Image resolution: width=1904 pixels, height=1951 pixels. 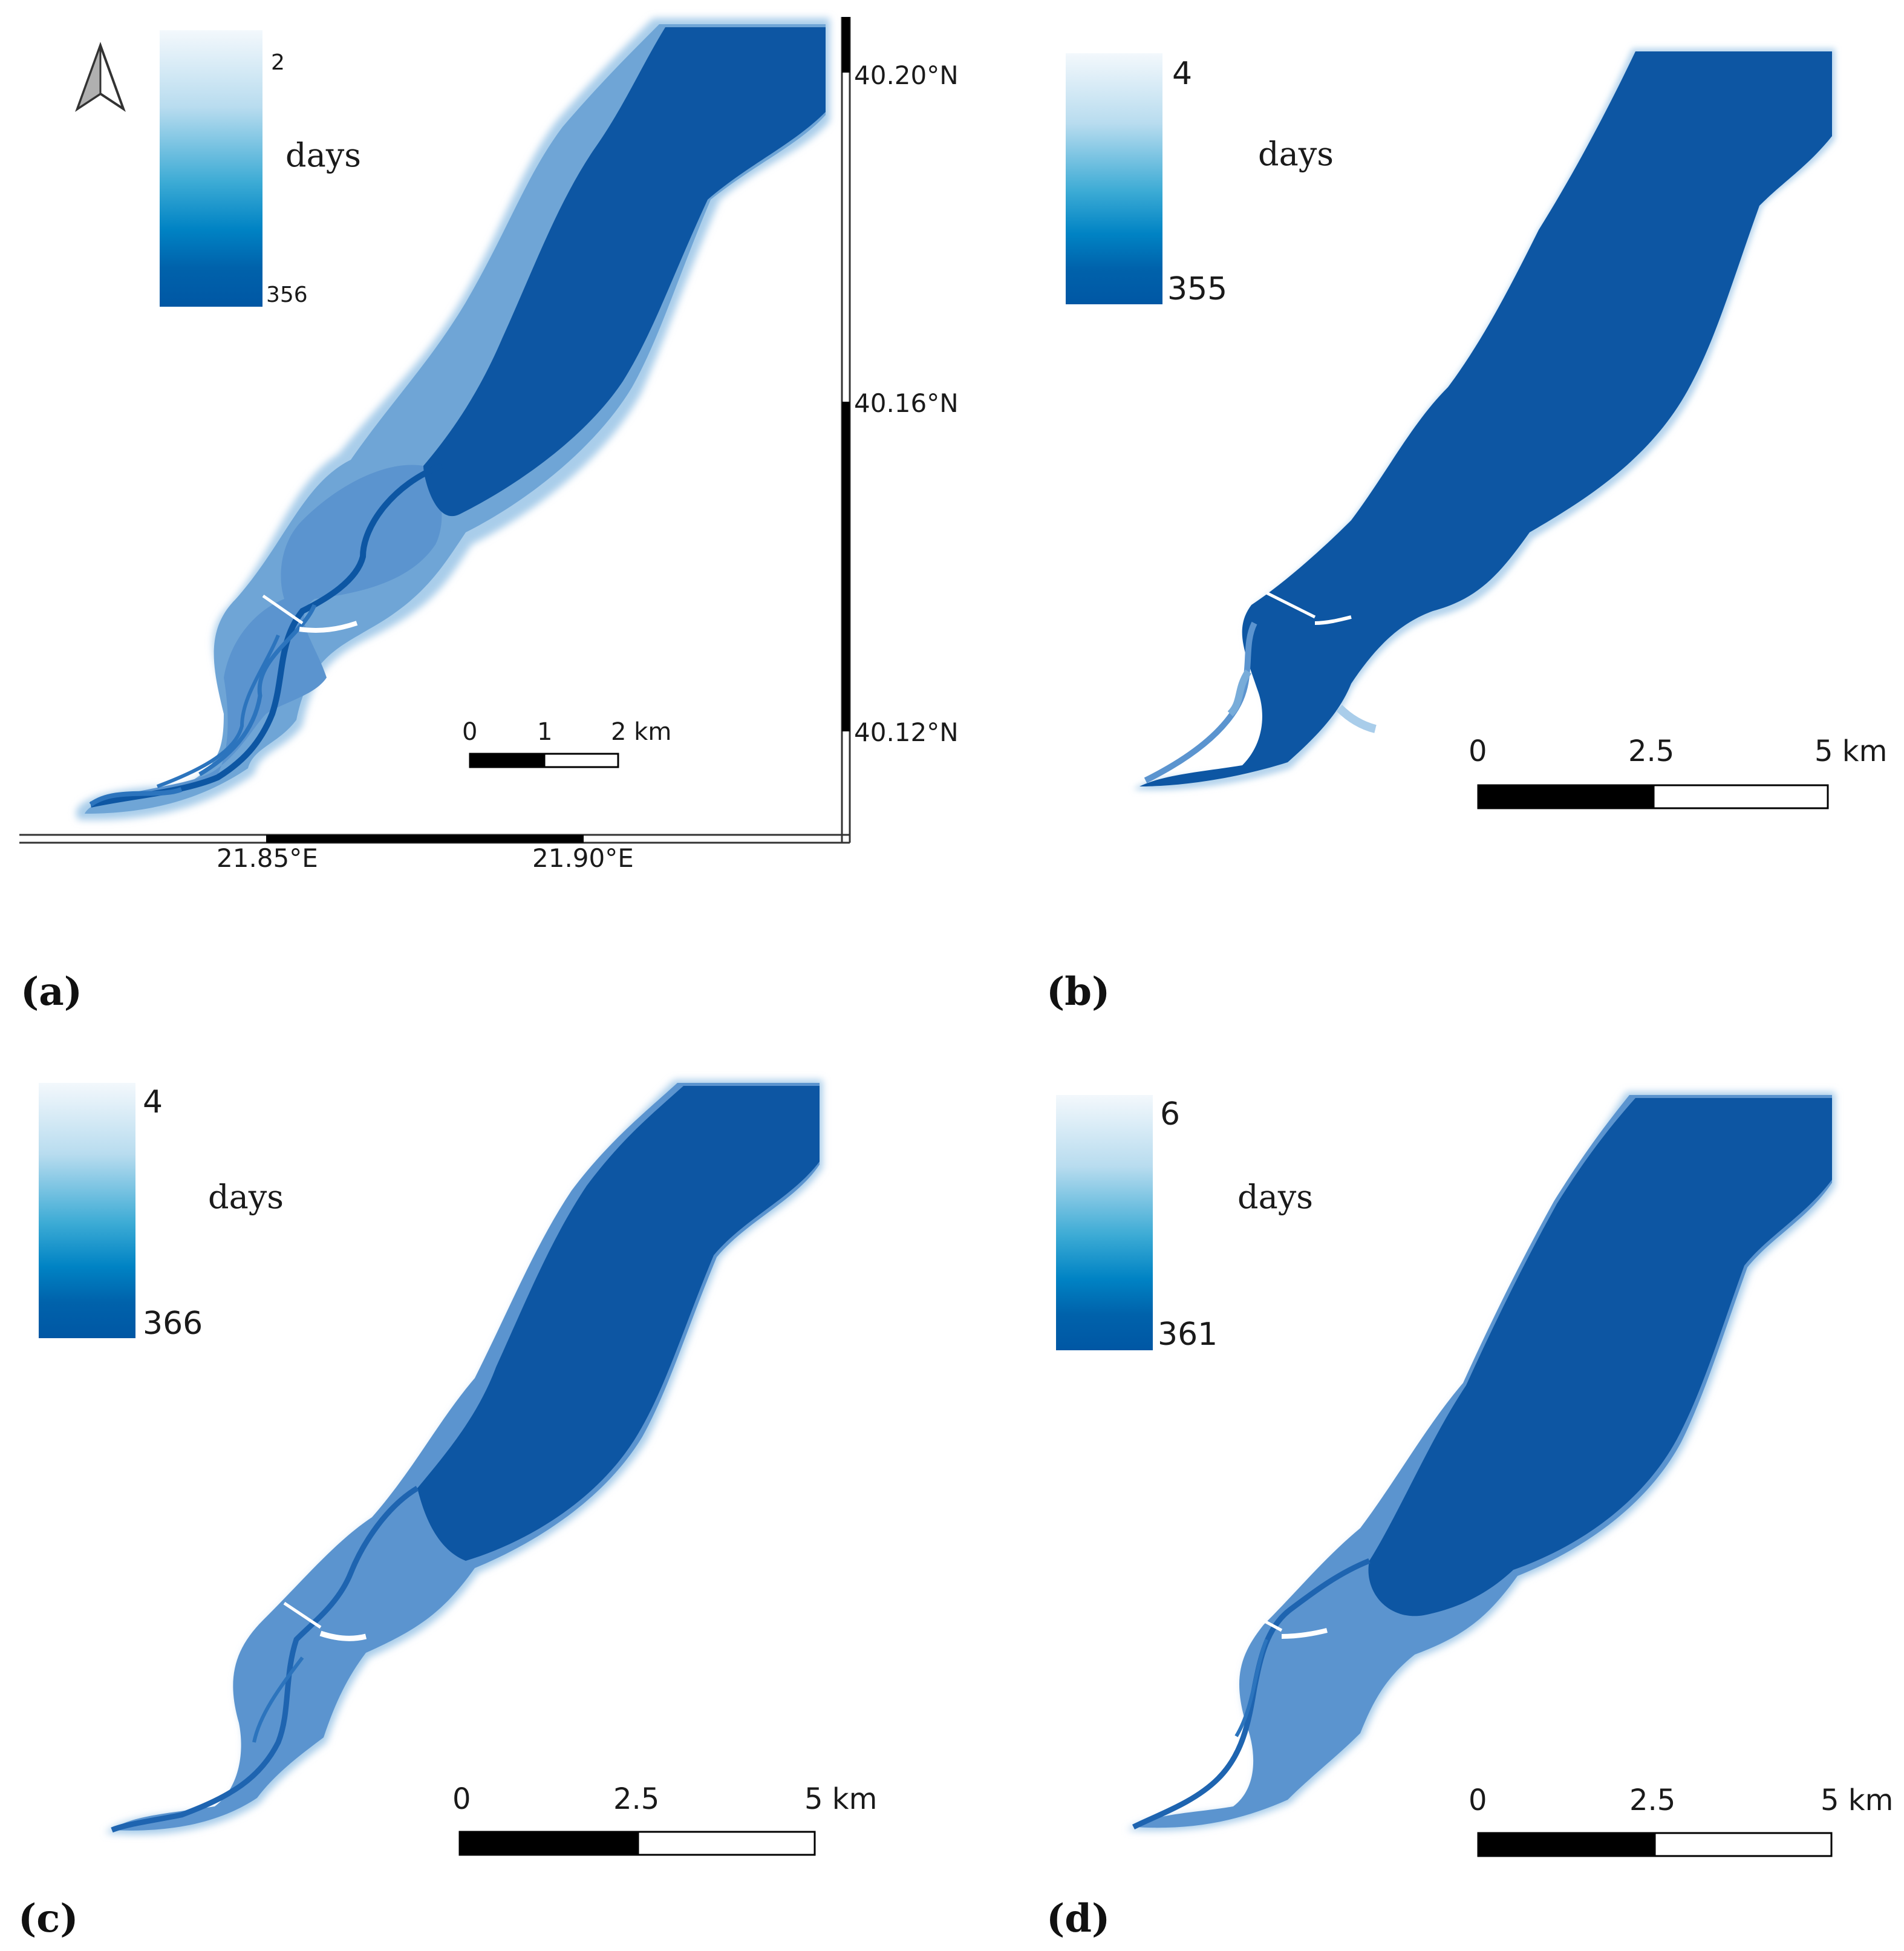 I want to click on scalebar-tick-2: 2 km, so click(x=641, y=732).